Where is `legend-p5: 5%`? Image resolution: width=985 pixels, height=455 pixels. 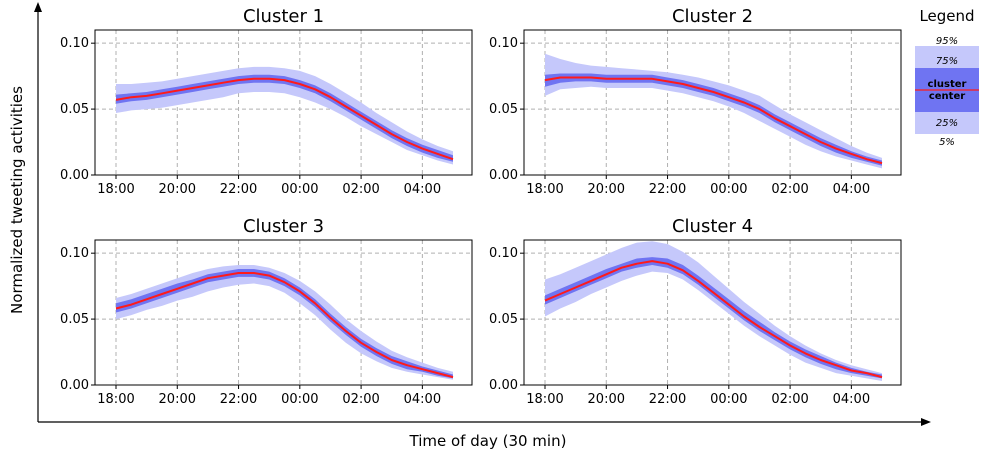
legend-p5: 5% is located at coordinates (947, 142).